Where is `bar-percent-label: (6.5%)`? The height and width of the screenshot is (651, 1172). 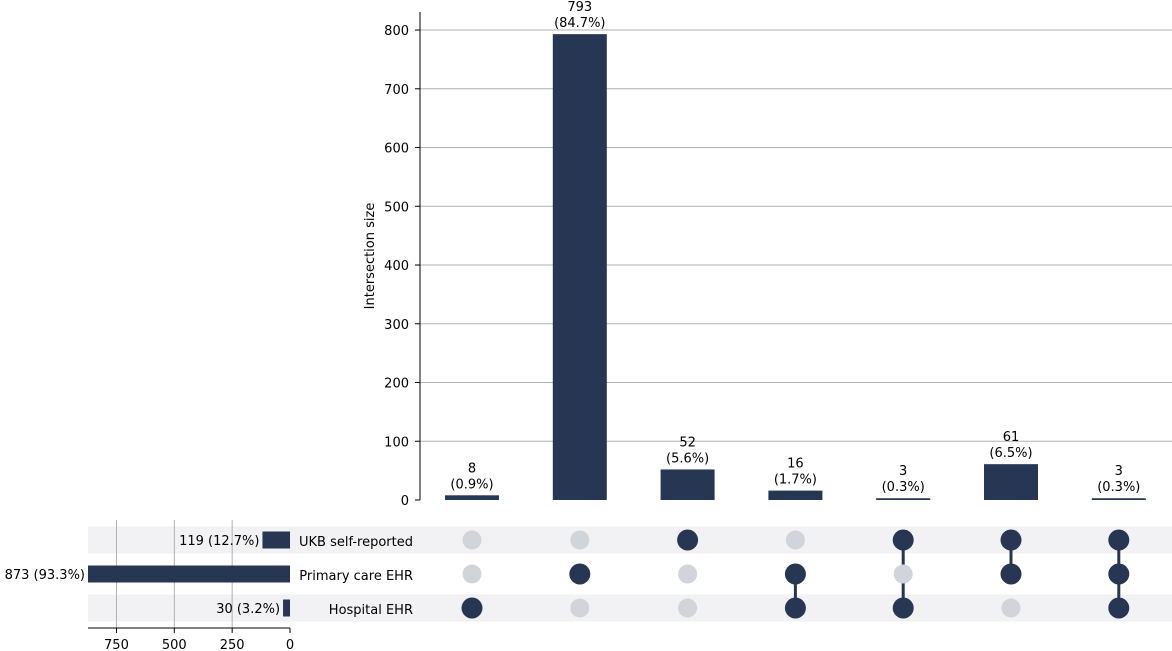 bar-percent-label: (6.5%) is located at coordinates (1010, 453).